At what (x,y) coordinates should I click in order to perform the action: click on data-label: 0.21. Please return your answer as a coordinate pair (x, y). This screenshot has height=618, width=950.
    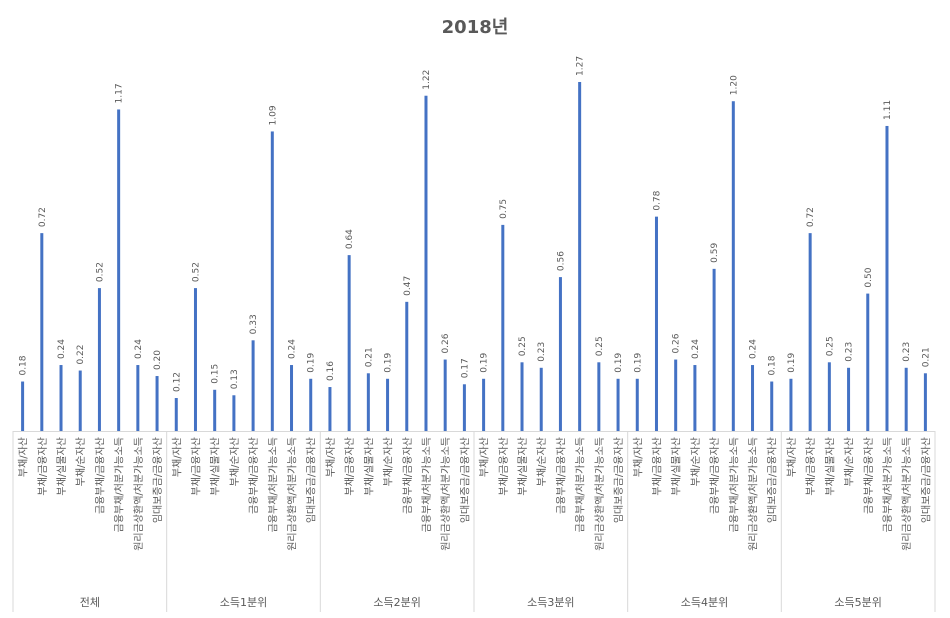
    Looking at the image, I should click on (369, 357).